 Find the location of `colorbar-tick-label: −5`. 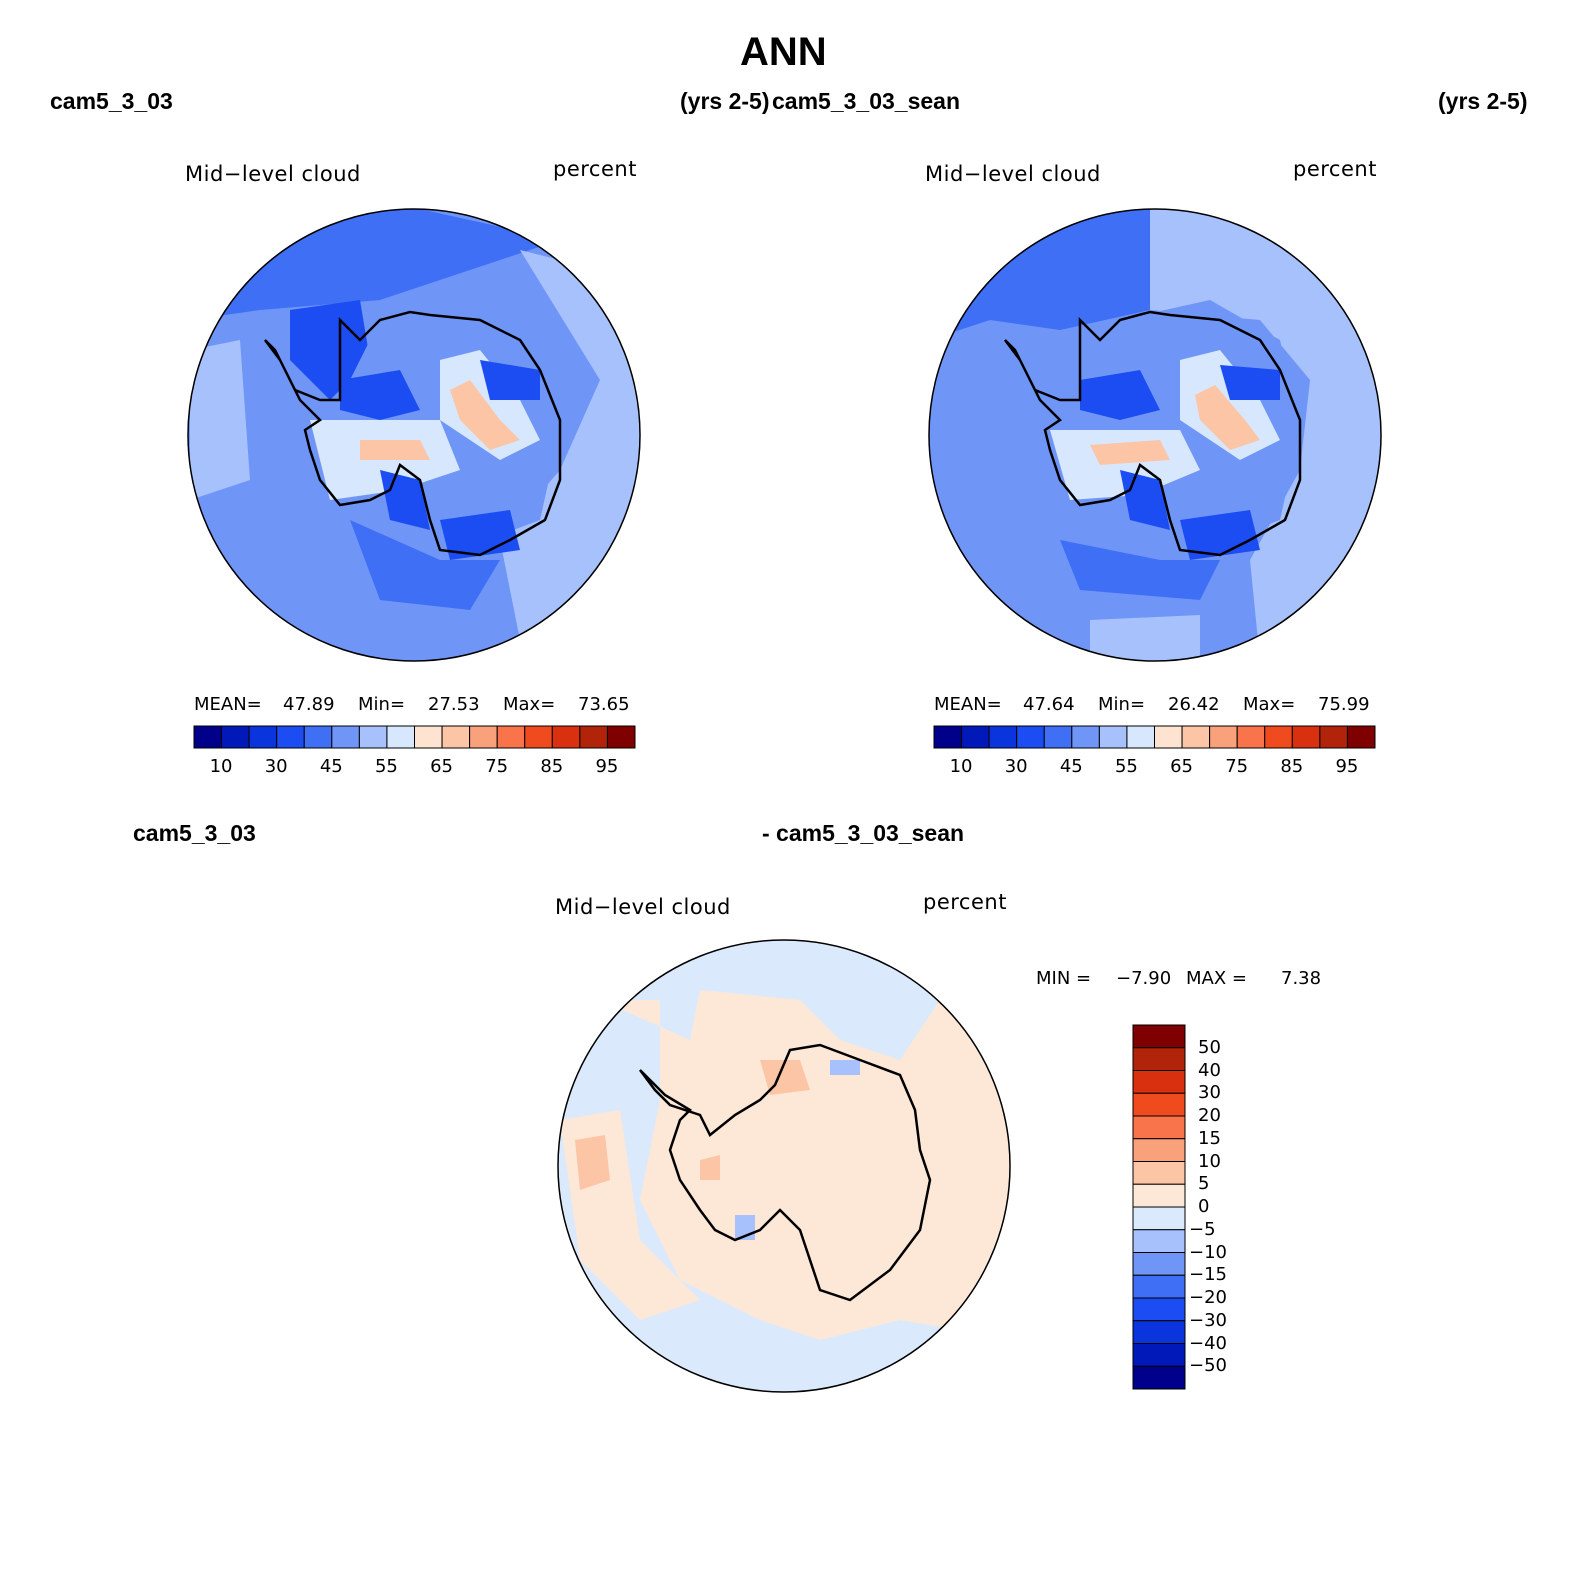

colorbar-tick-label: −5 is located at coordinates (1202, 1229).